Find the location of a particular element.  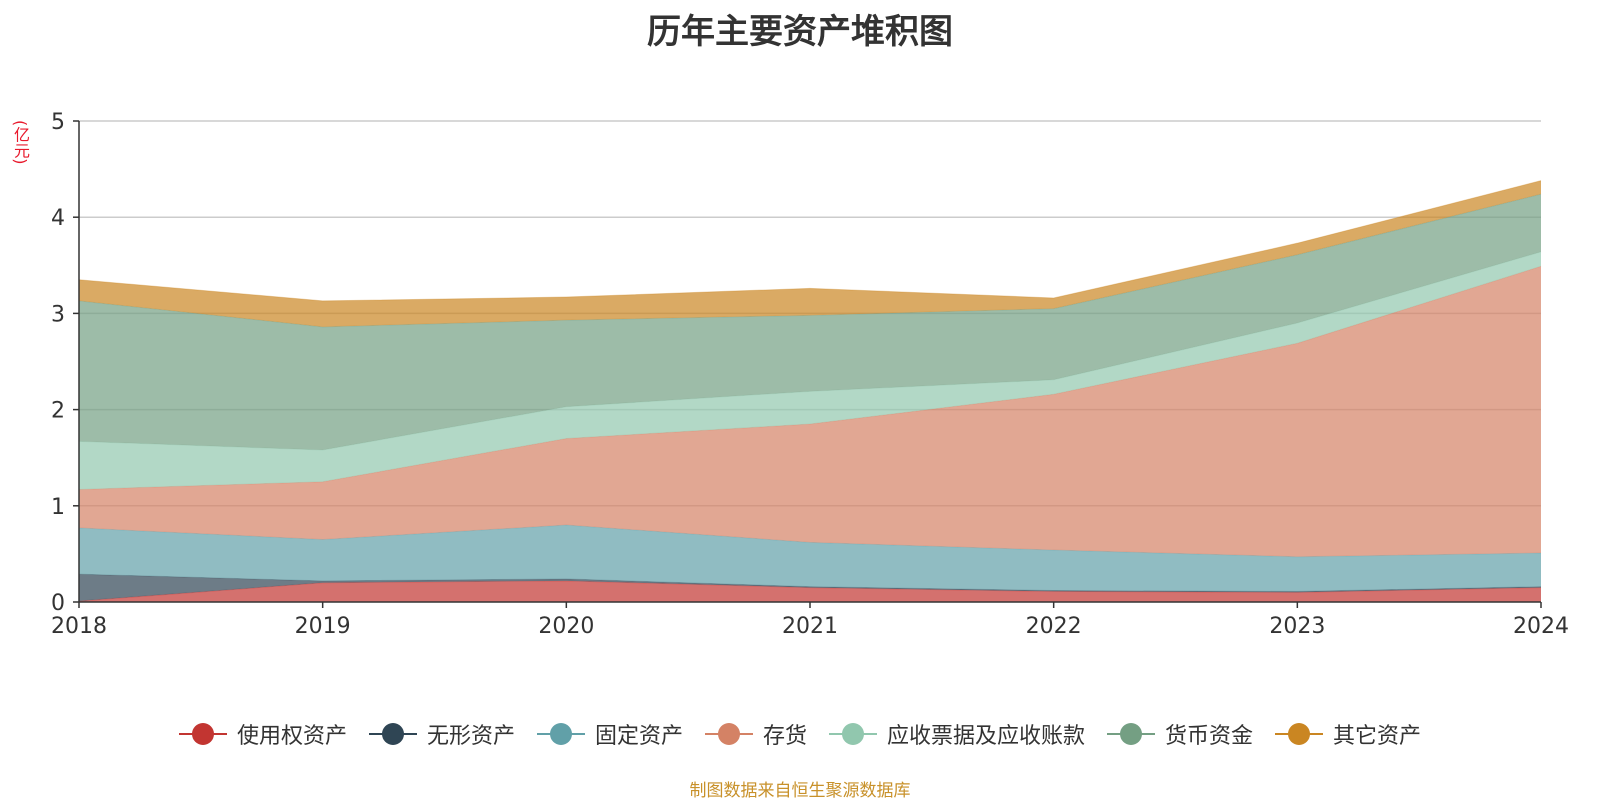

y-tick-label: 3 is located at coordinates (58, 314).